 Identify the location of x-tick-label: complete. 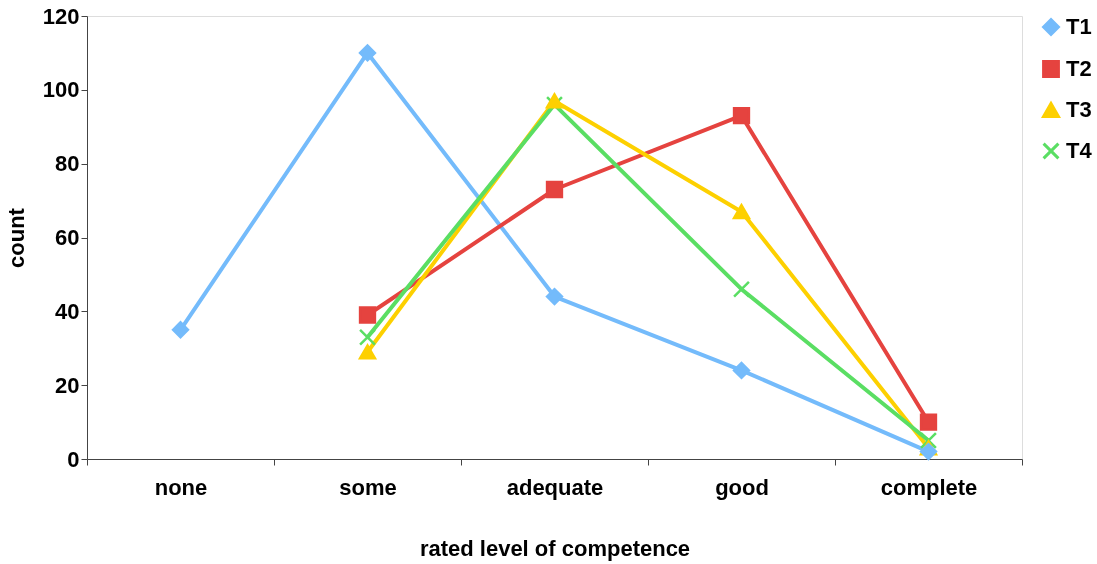
(929, 487).